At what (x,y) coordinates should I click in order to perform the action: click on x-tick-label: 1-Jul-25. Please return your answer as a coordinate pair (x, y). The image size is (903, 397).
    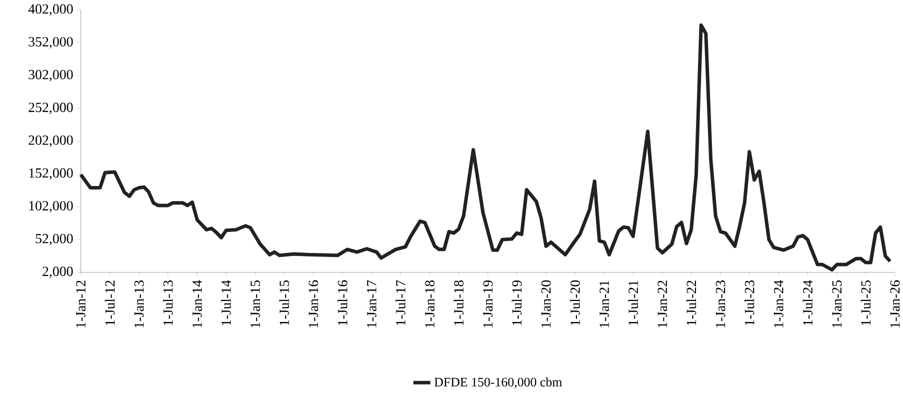
    Looking at the image, I should click on (865, 303).